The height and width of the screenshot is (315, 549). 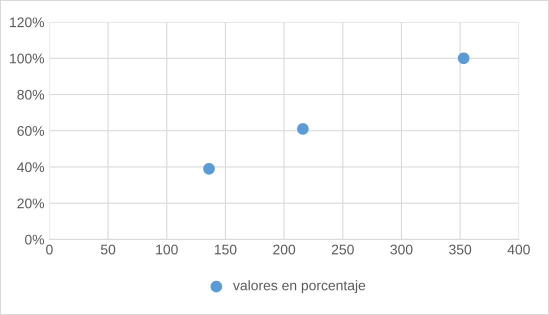 I want to click on x-tick-label: 200, so click(x=284, y=249).